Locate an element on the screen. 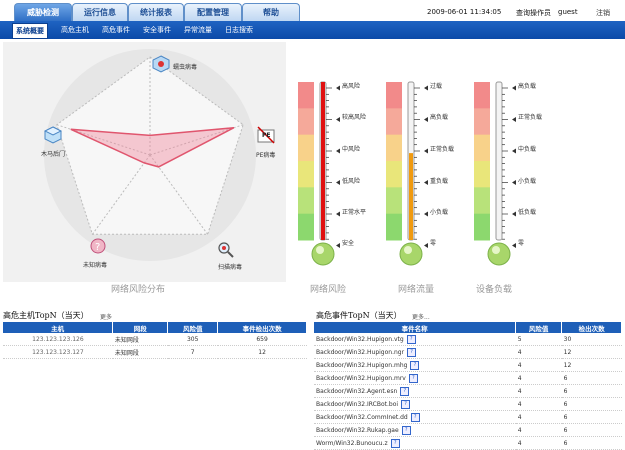 The height and width of the screenshot is (450, 625). table-row: Backdoor/Win32.CommInet.dd? 4 6 is located at coordinates (468, 417).